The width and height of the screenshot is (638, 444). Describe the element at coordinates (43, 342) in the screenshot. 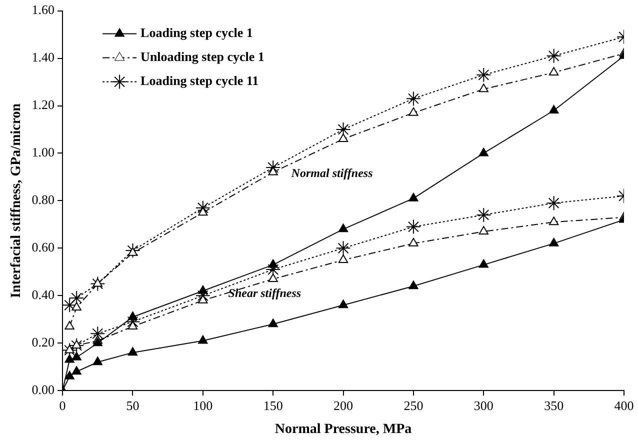

I see `y-tick-label: 0.20` at that location.